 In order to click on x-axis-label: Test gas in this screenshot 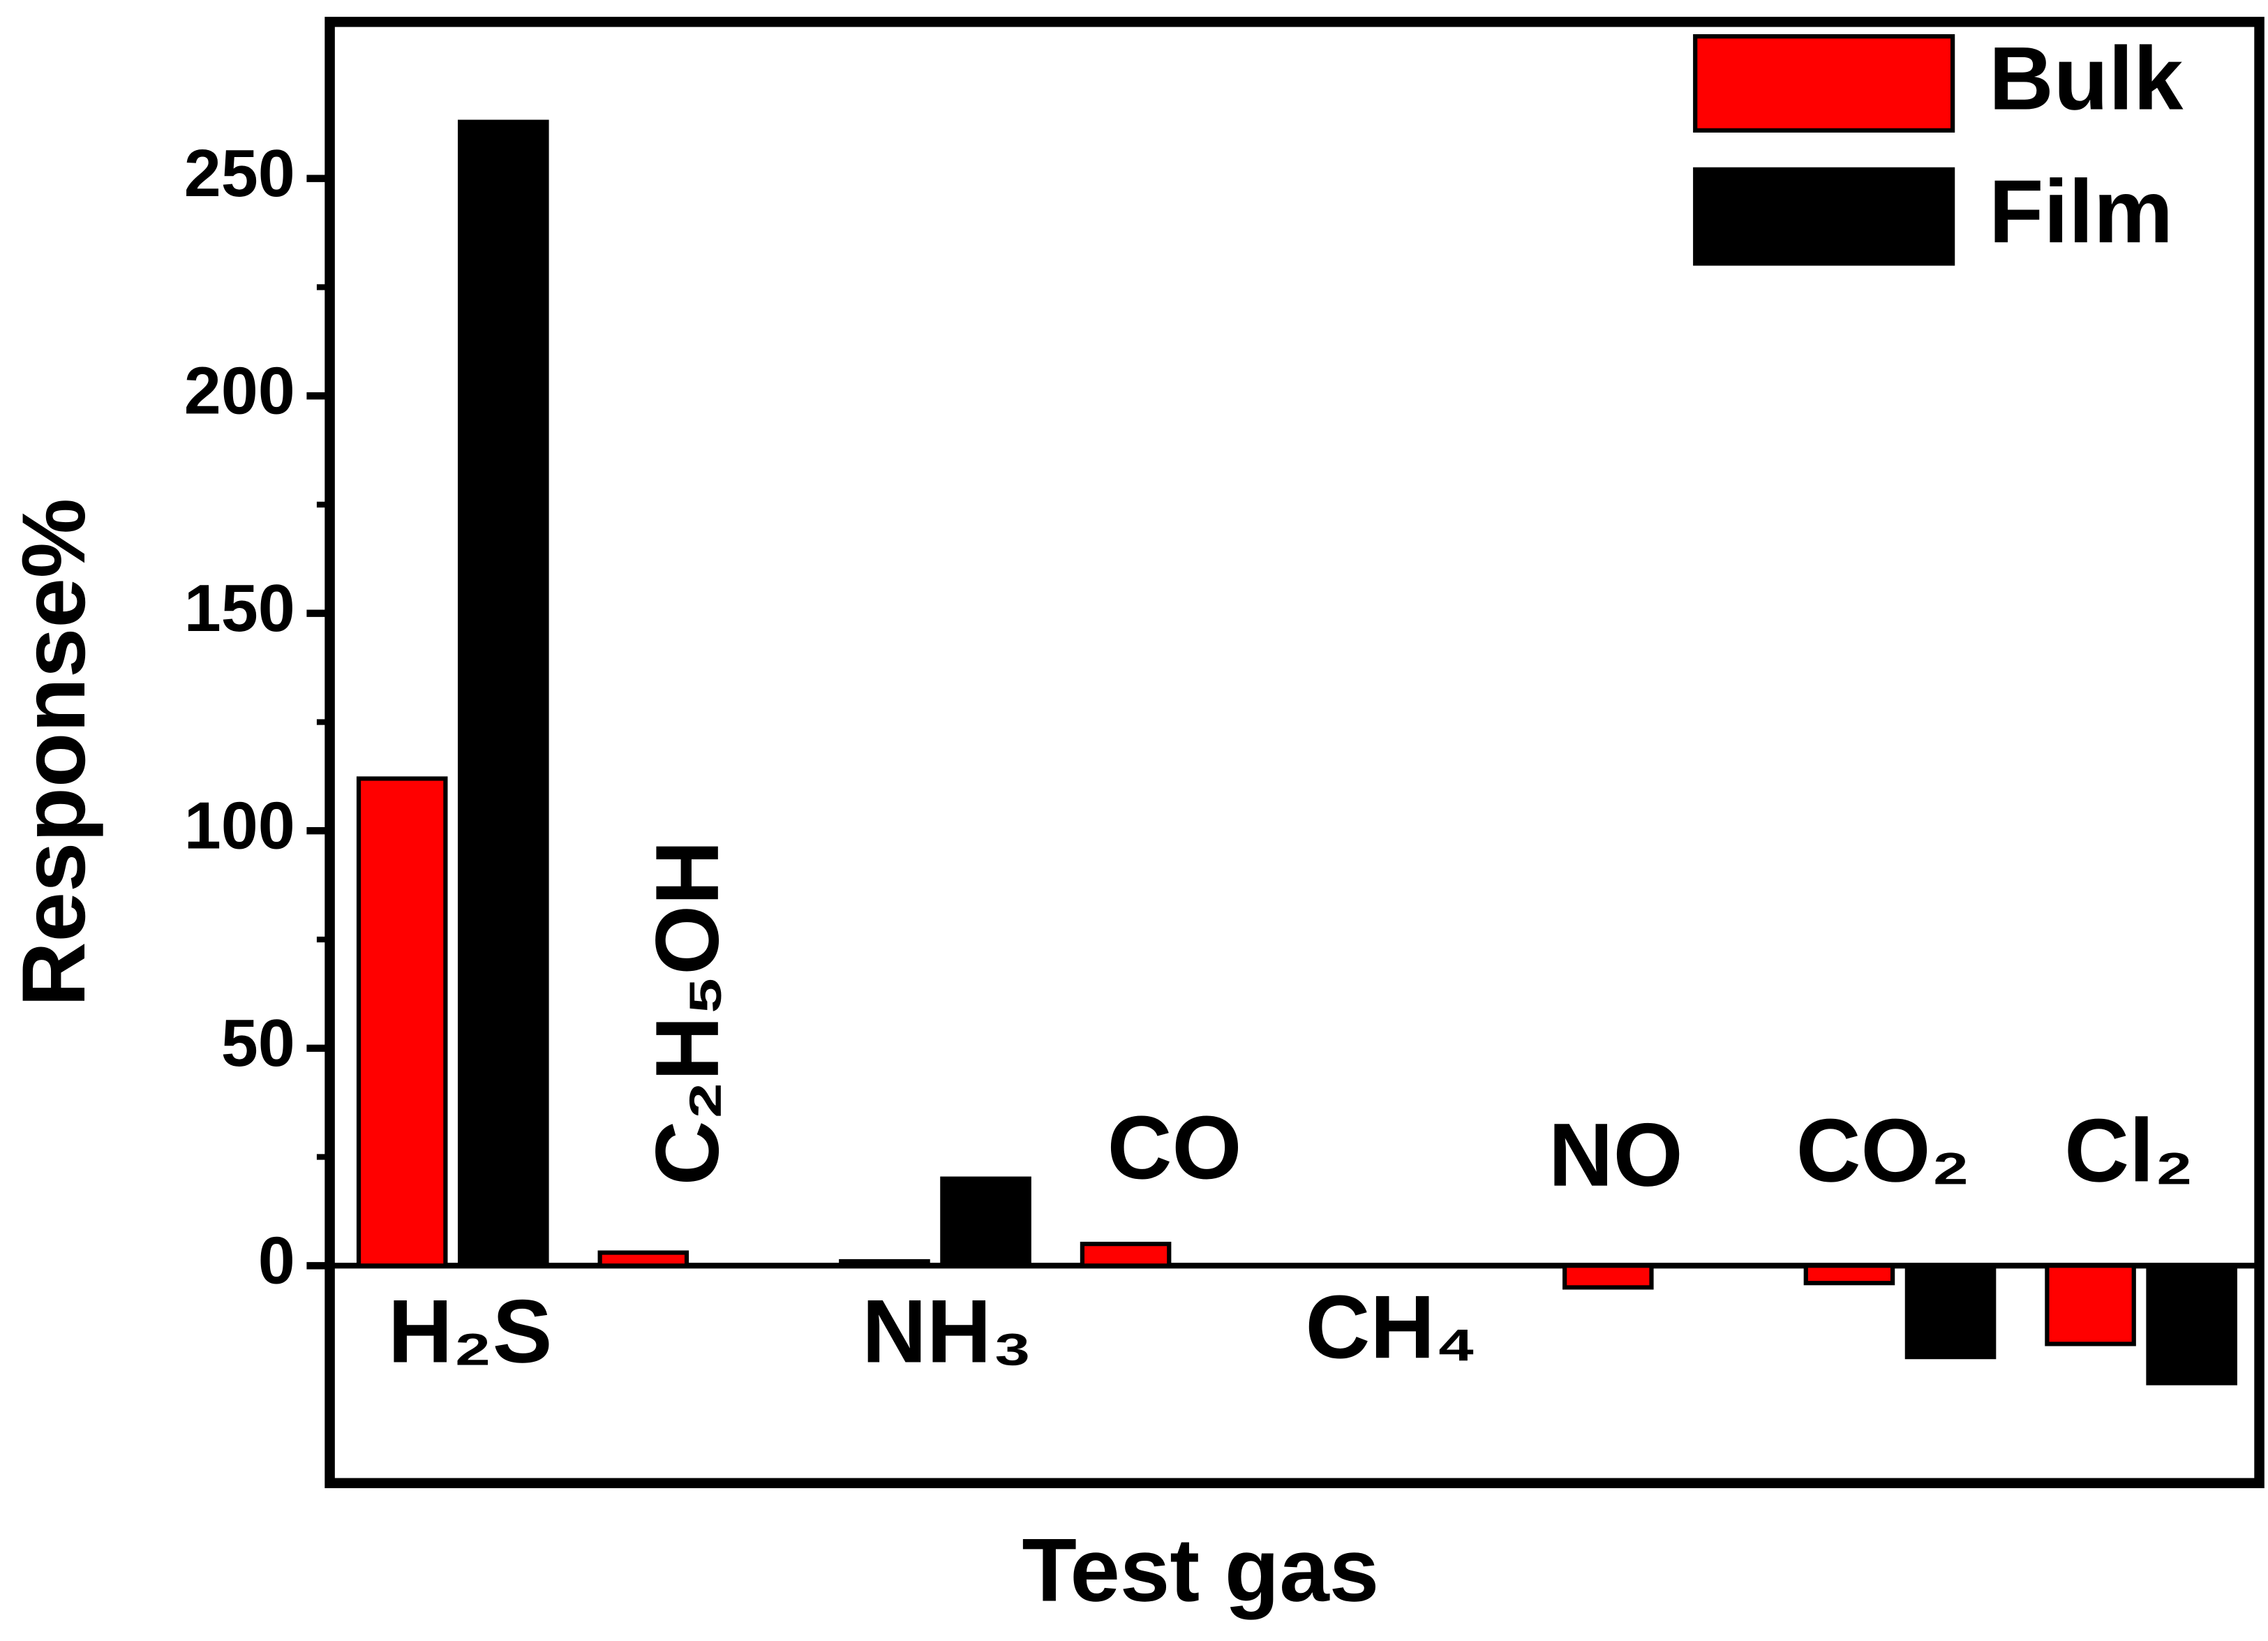, I will do `click(1200, 1570)`.